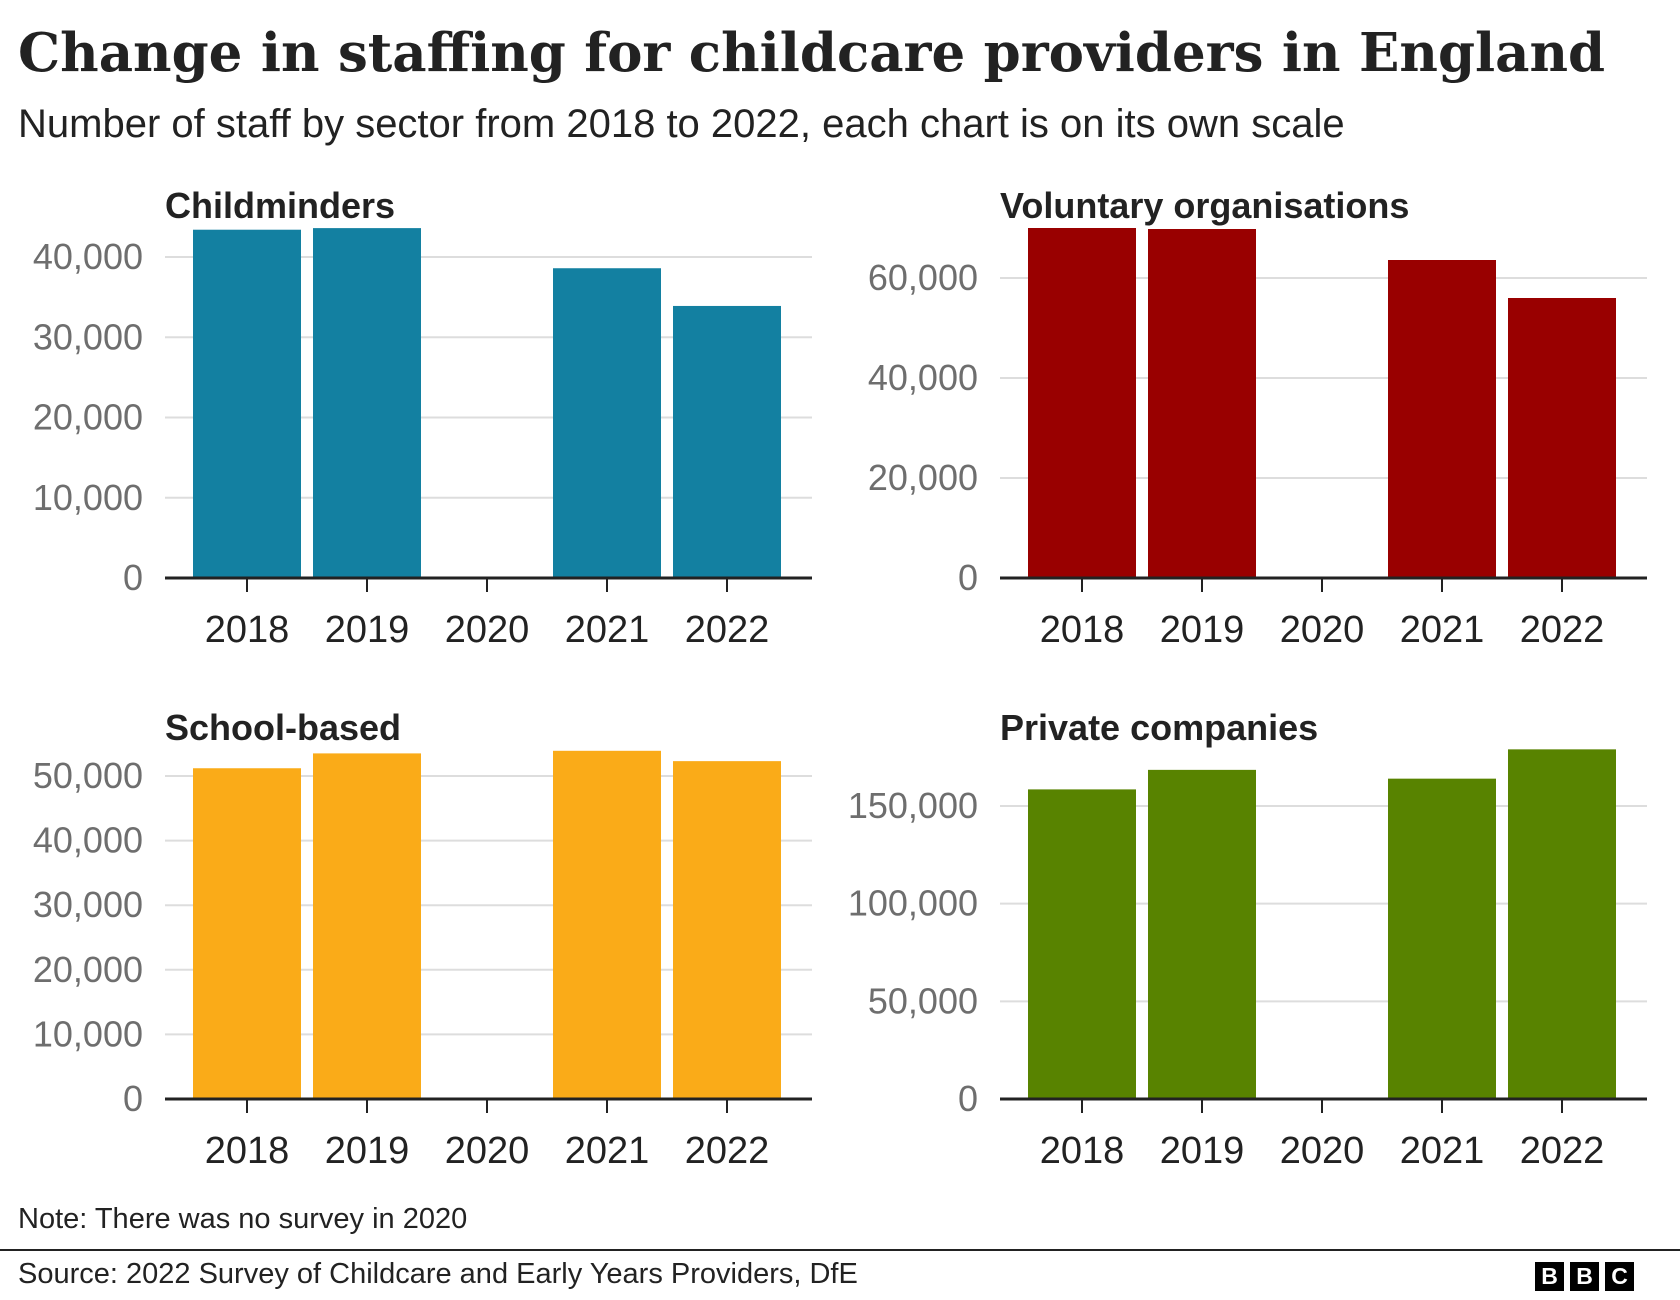  Describe the element at coordinates (243, 1219) in the screenshot. I see `footnote: Note: There was no survey in 2020` at that location.